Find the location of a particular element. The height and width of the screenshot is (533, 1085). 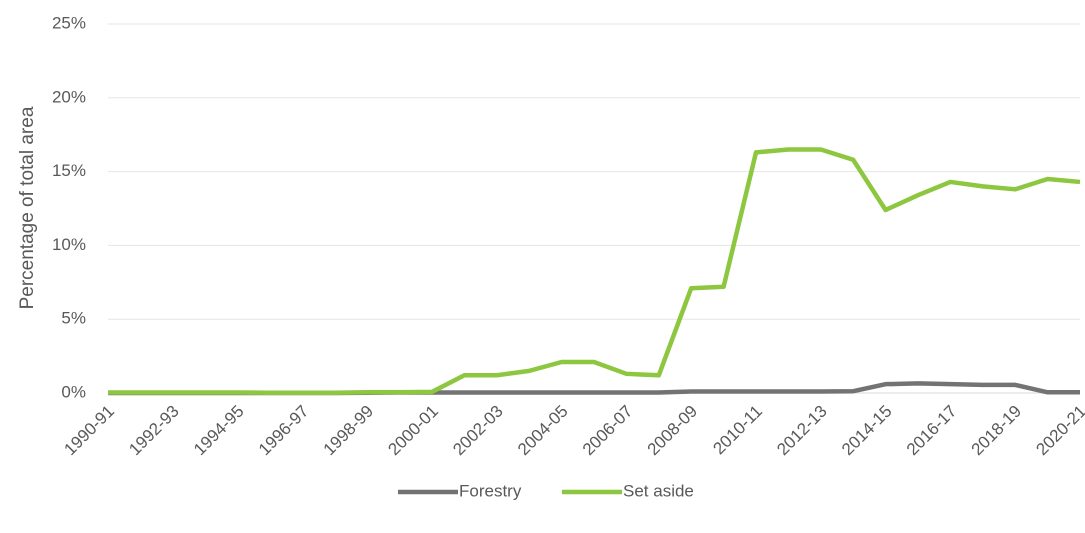

x-tick-label: 2018-19 is located at coordinates (997, 431).